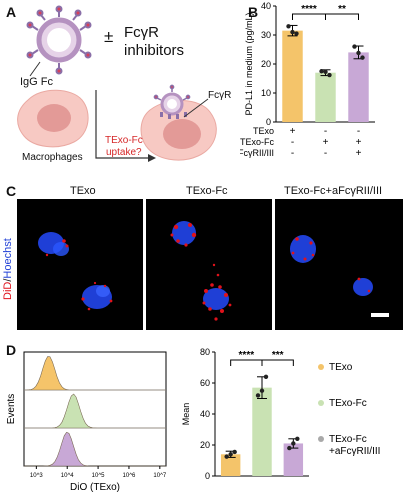  I want to click on condition-row-label: aFcγRII/III, so click(257, 153).